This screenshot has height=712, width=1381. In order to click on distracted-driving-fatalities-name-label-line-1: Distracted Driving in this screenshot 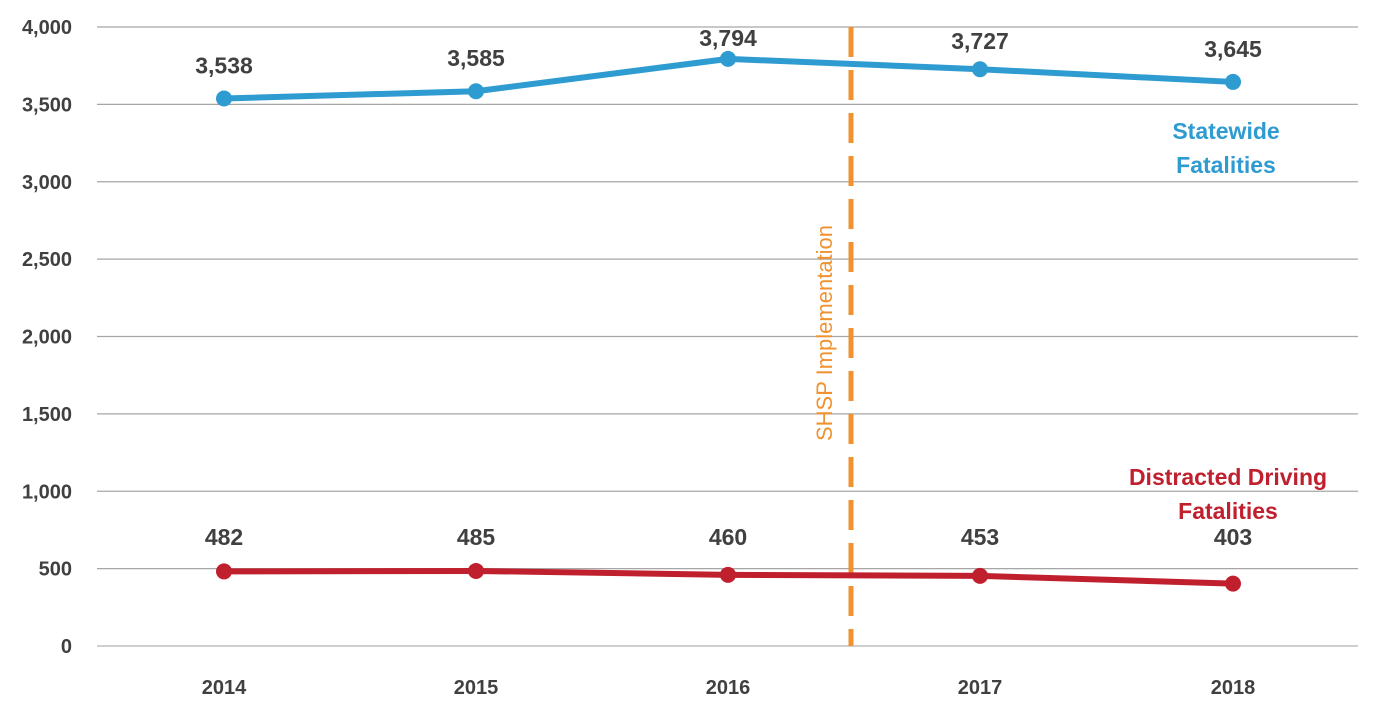, I will do `click(1228, 477)`.